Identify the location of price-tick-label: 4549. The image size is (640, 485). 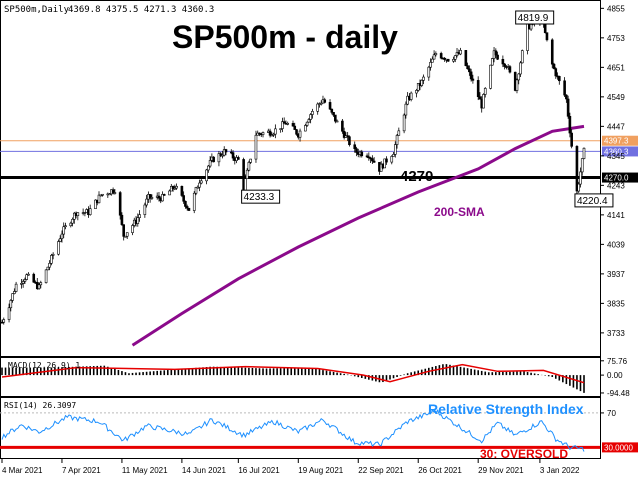
(616, 97).